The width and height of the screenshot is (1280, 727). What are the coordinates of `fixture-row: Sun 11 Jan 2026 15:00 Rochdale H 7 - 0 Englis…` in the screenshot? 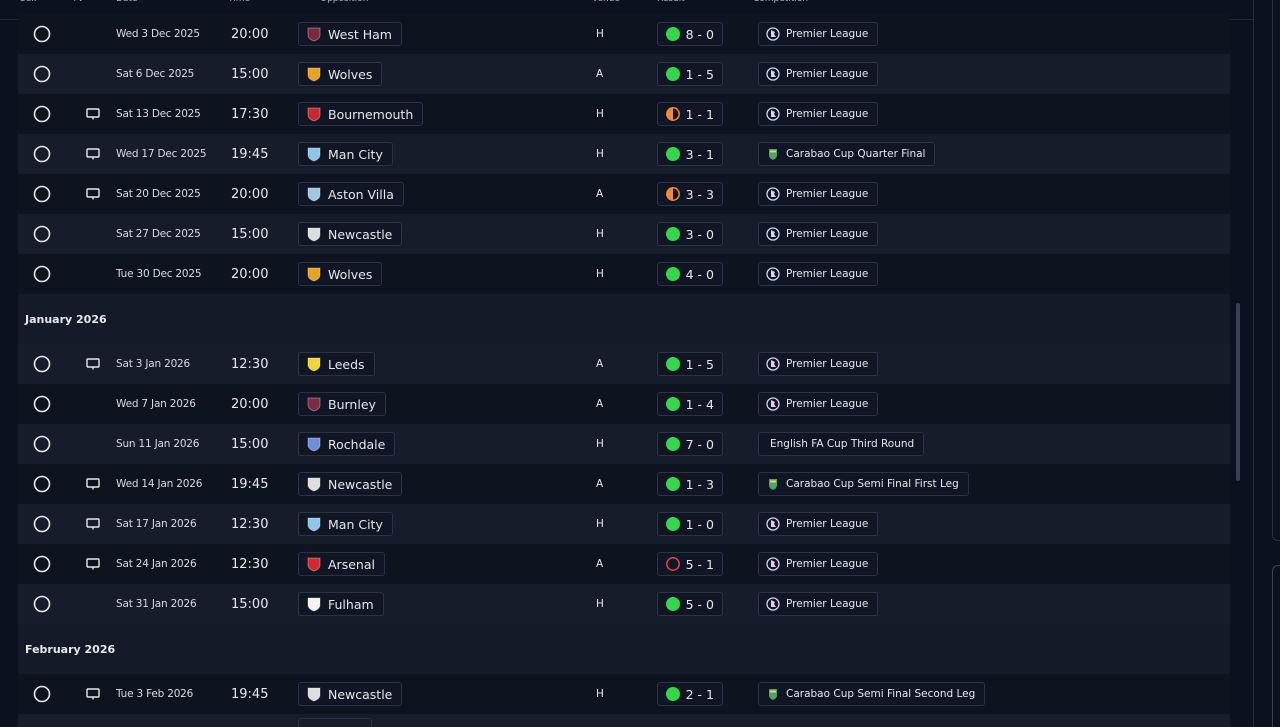 It's located at (624, 444).